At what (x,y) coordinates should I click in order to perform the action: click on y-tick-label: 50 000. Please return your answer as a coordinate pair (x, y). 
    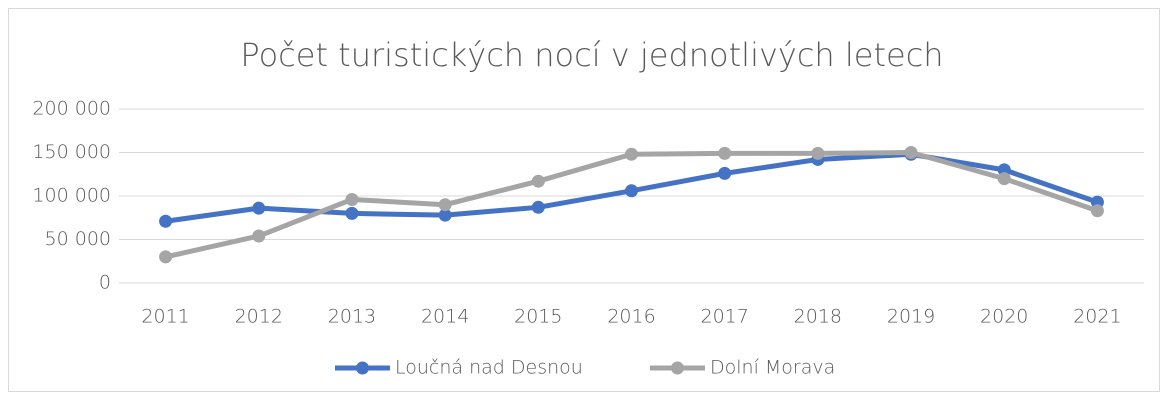
    Looking at the image, I should click on (78, 239).